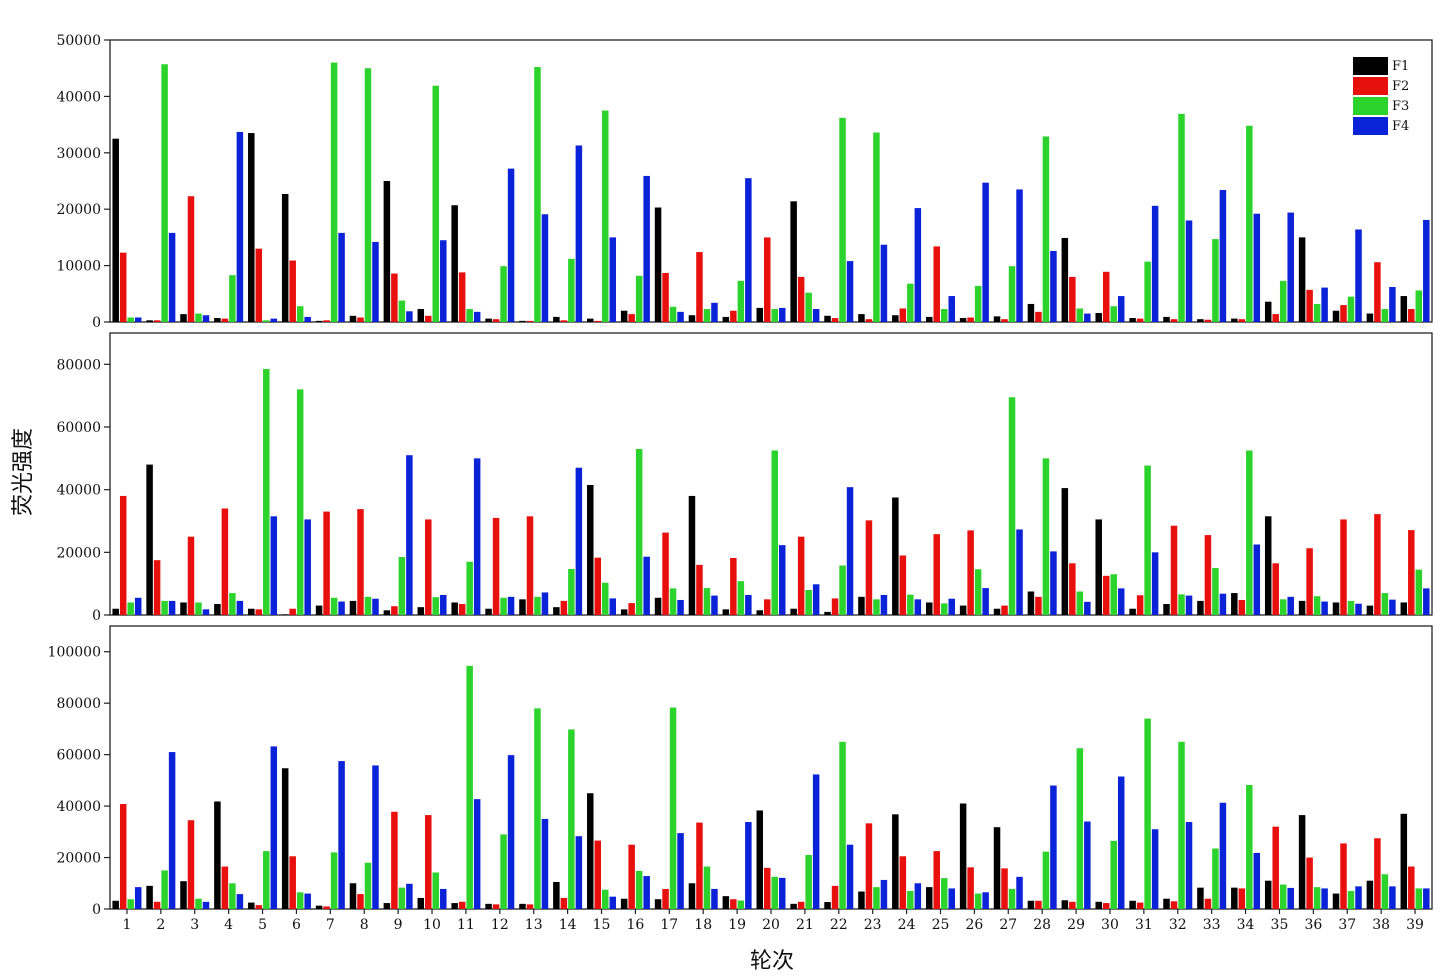 This screenshot has height=978, width=1446. Describe the element at coordinates (534, 925) in the screenshot. I see `x-tick-label: 13` at that location.